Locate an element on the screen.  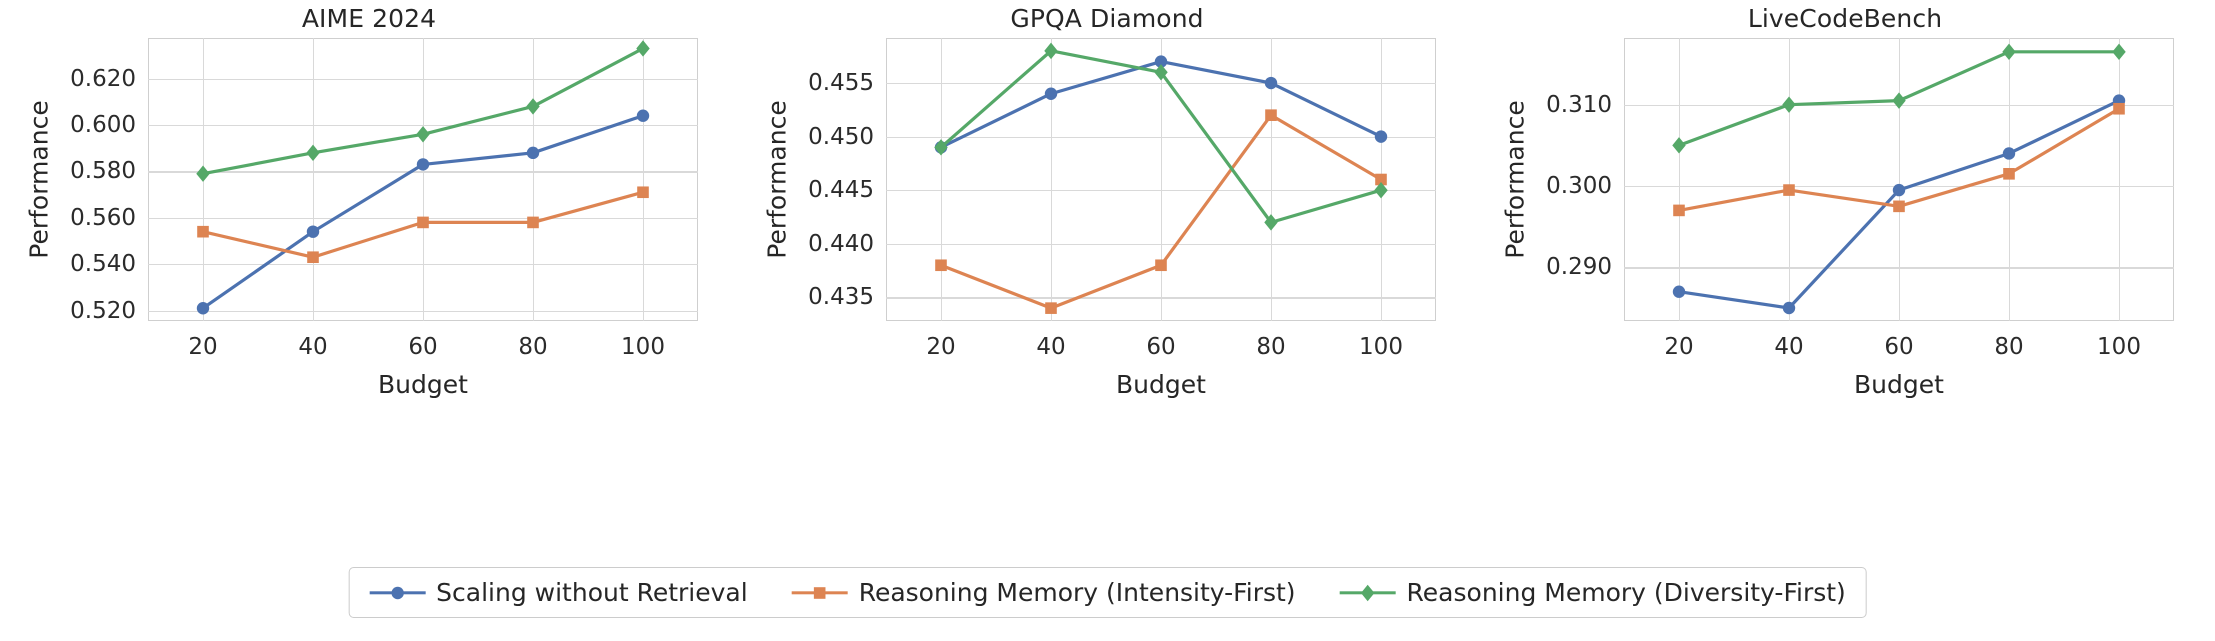
plot-area-livecodebench: 0.290 0.300 0.310 20 40 60 80 100 is located at coordinates (1860, 199).